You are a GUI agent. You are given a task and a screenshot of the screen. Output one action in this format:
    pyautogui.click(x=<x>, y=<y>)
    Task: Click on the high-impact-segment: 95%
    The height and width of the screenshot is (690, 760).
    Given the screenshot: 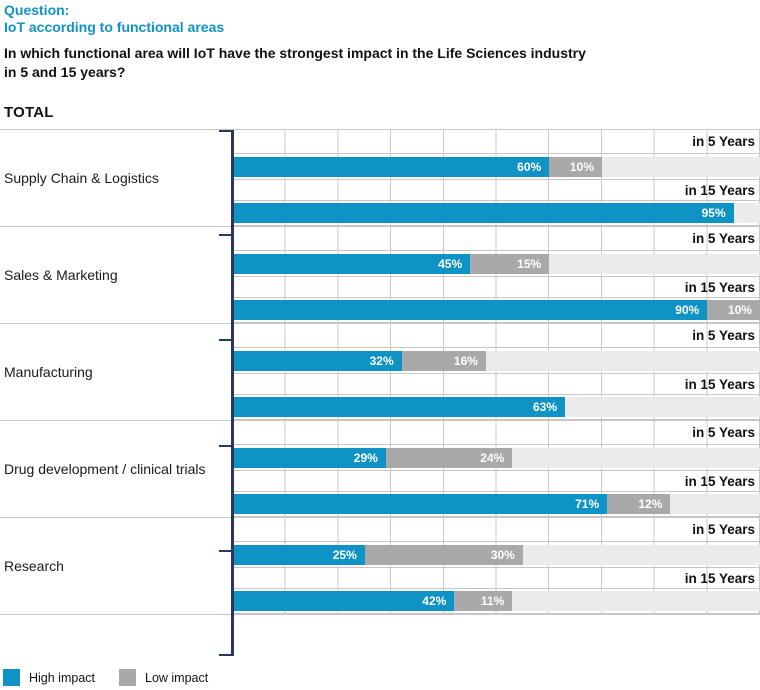 What is the action you would take?
    pyautogui.click(x=483, y=213)
    